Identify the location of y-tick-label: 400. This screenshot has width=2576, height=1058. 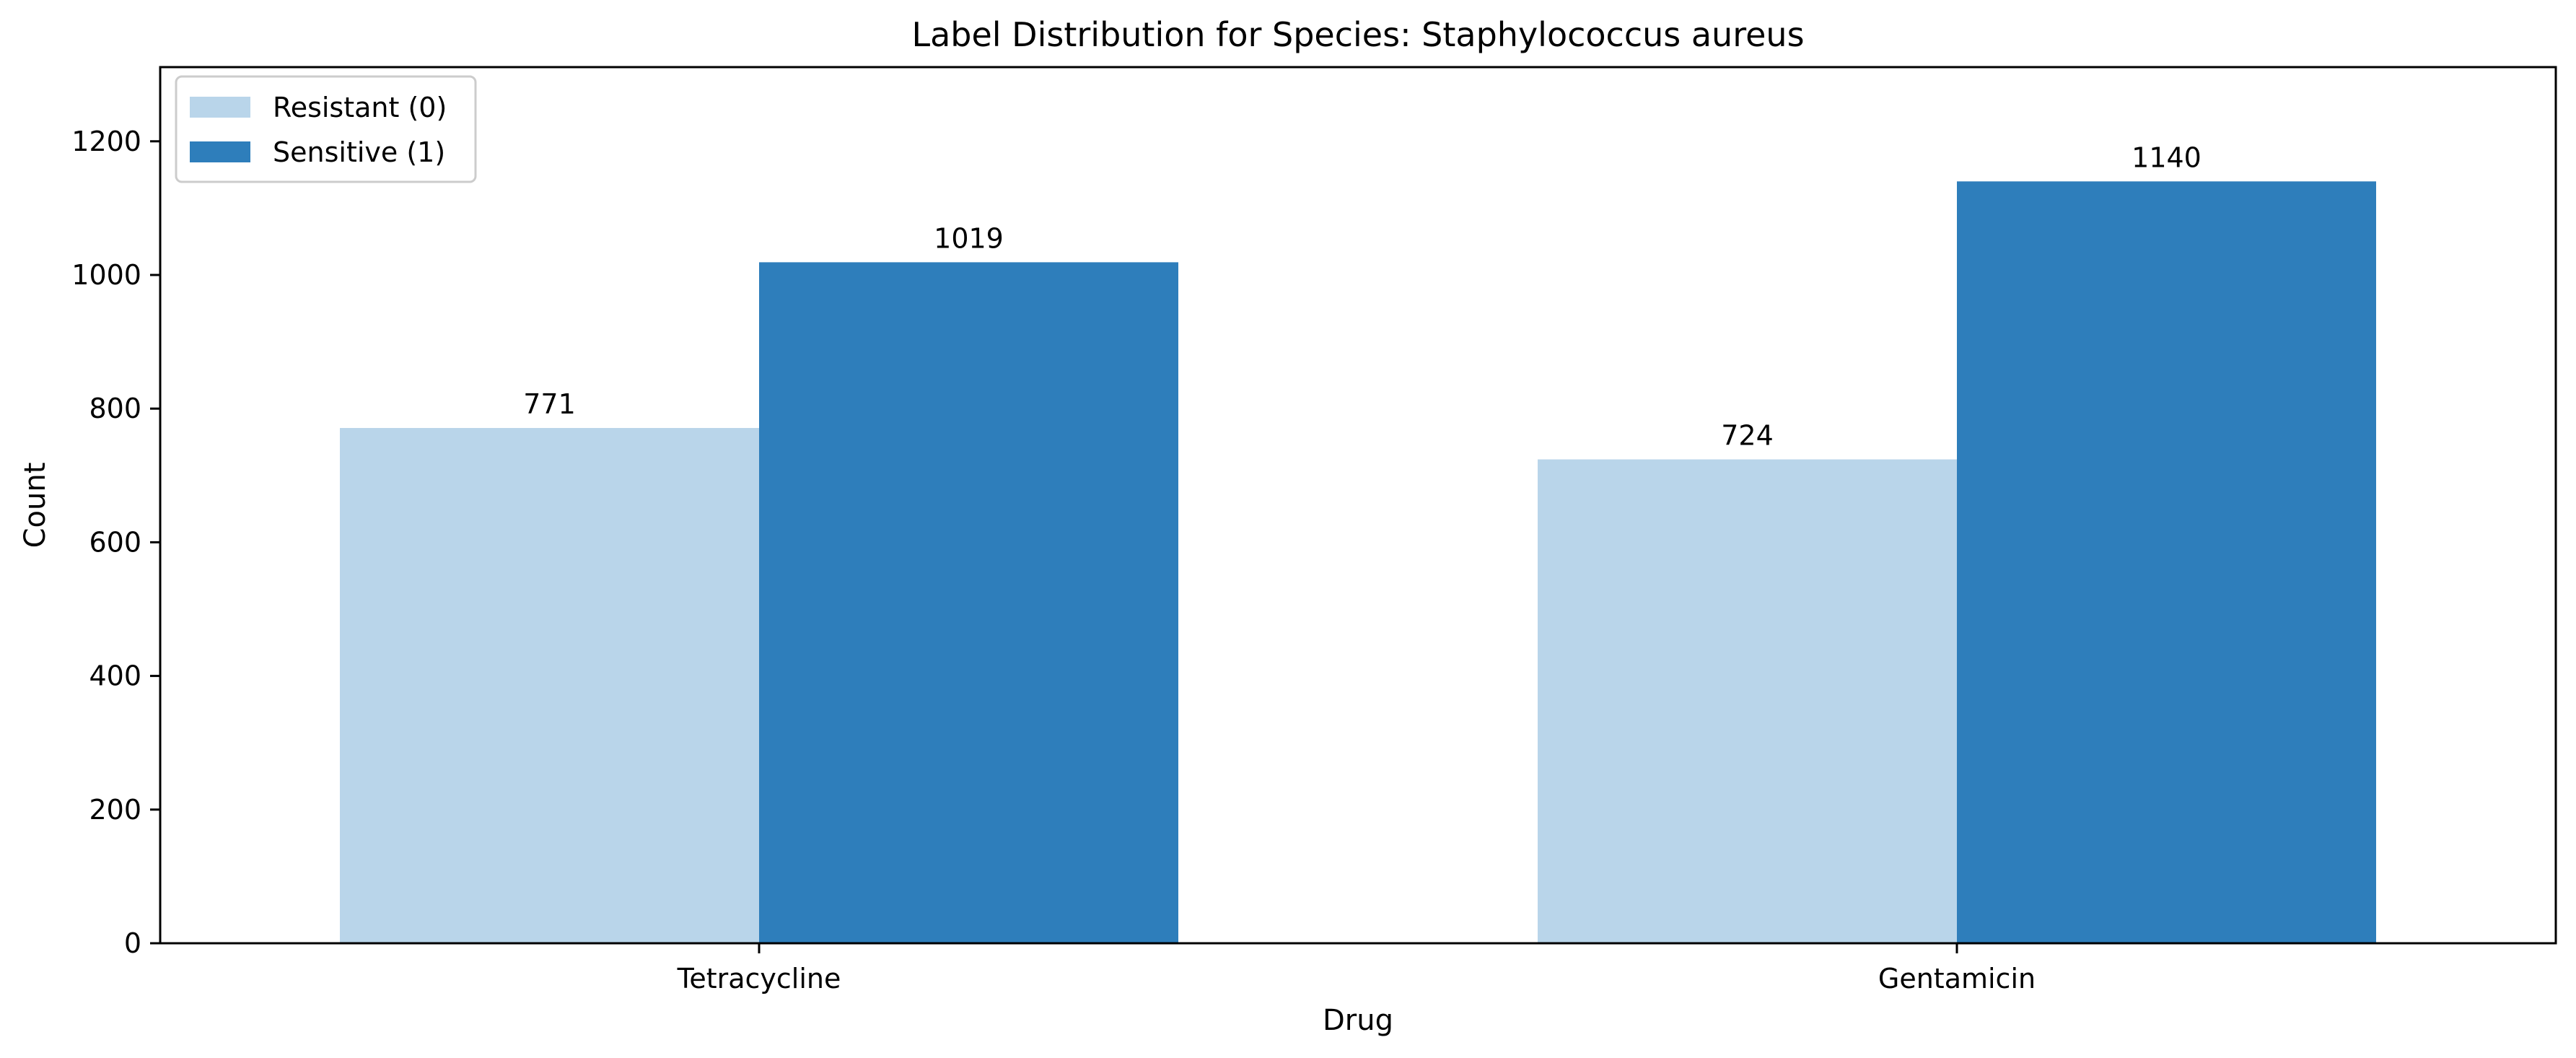
(115, 676).